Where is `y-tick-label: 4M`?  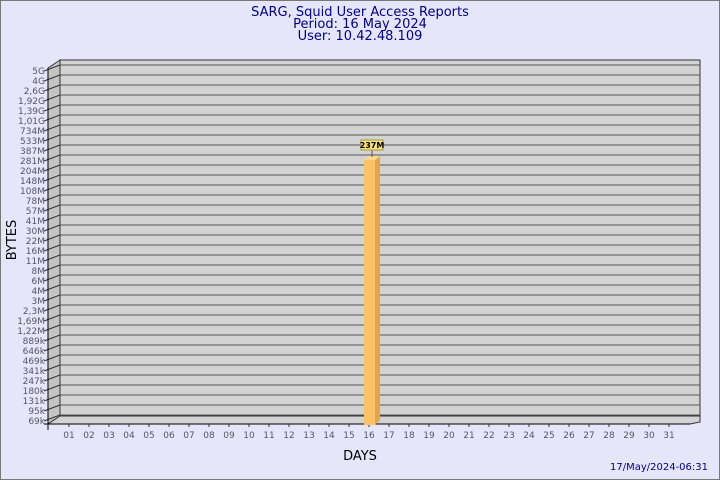
y-tick-label: 4M is located at coordinates (39, 292).